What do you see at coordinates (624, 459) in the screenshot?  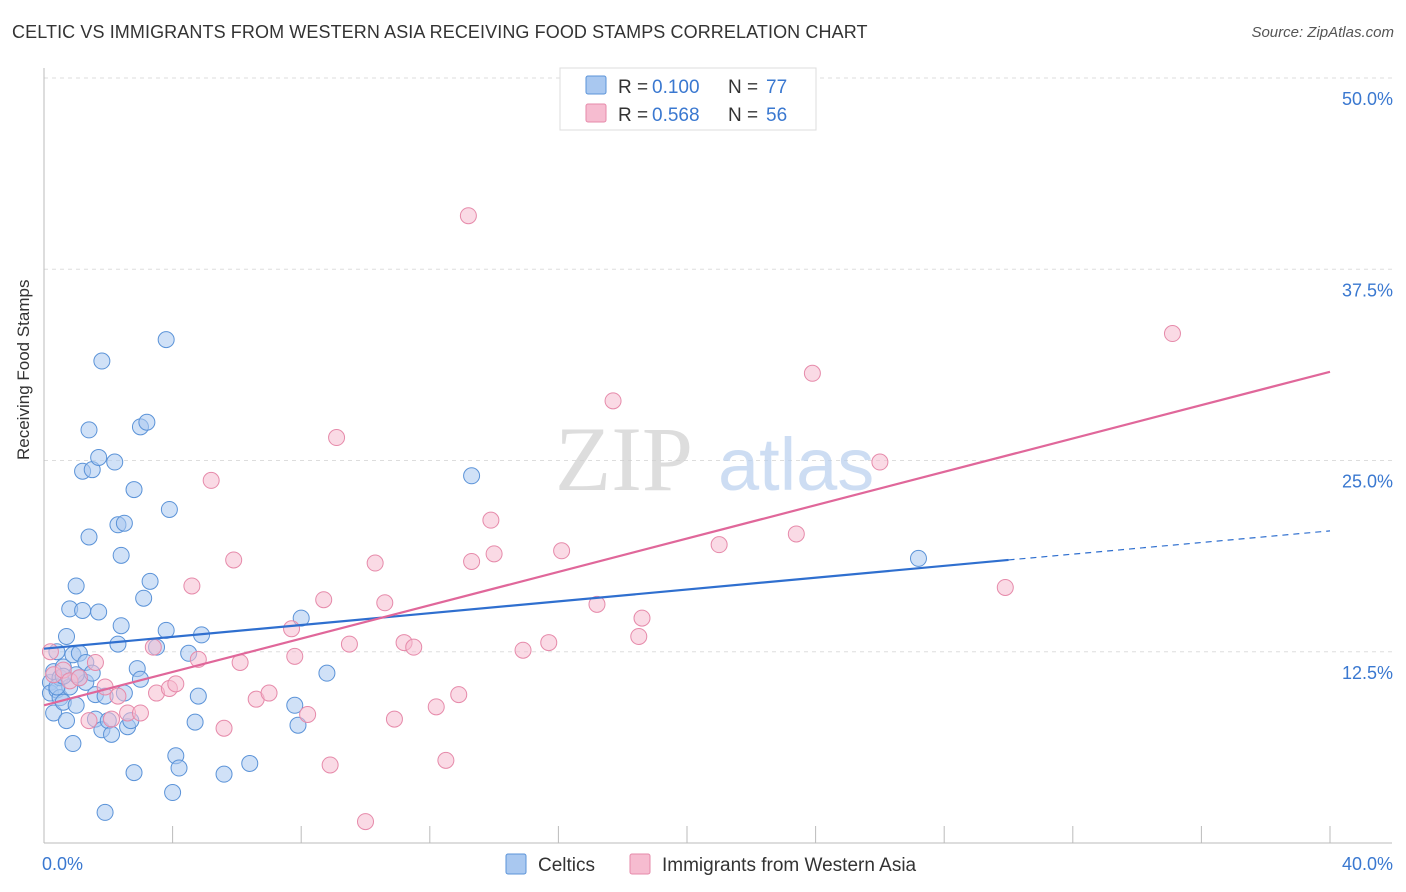 I see `watermark-zip: ZIP` at bounding box center [624, 459].